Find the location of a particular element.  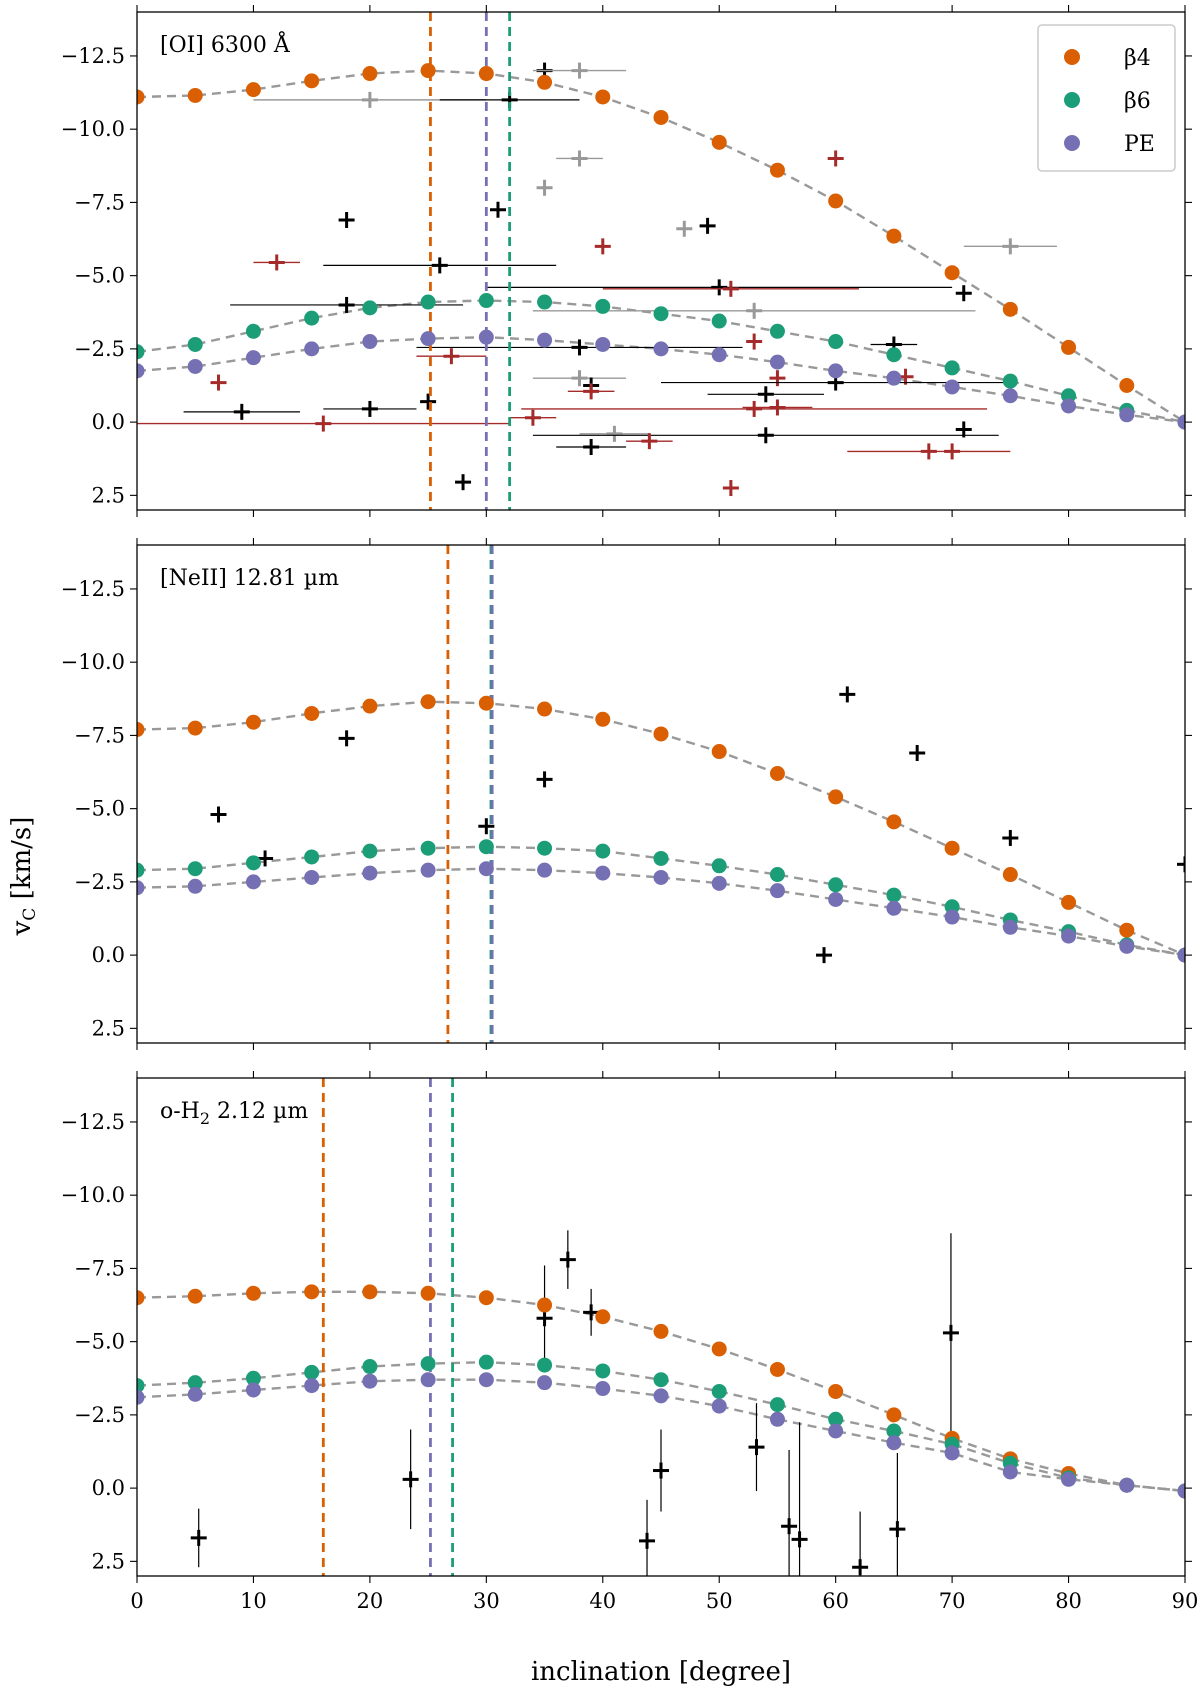

panel-label-sub: 2 is located at coordinates (205, 1118).